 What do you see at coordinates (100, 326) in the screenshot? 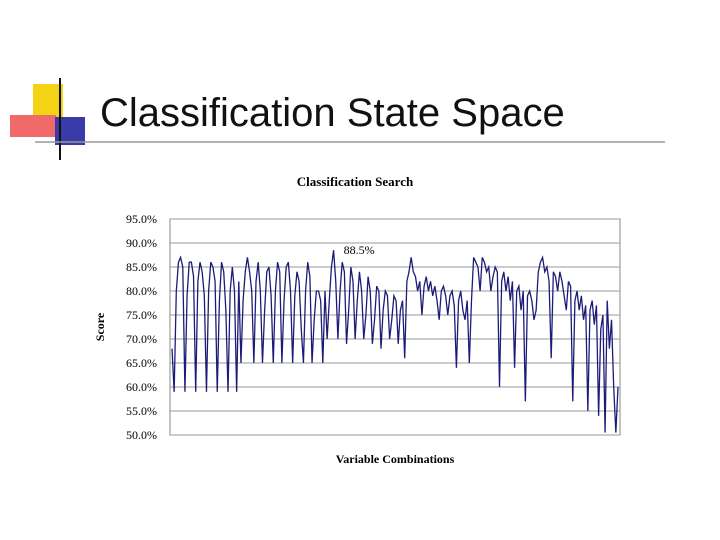
I see `y-axis-label: Score` at bounding box center [100, 326].